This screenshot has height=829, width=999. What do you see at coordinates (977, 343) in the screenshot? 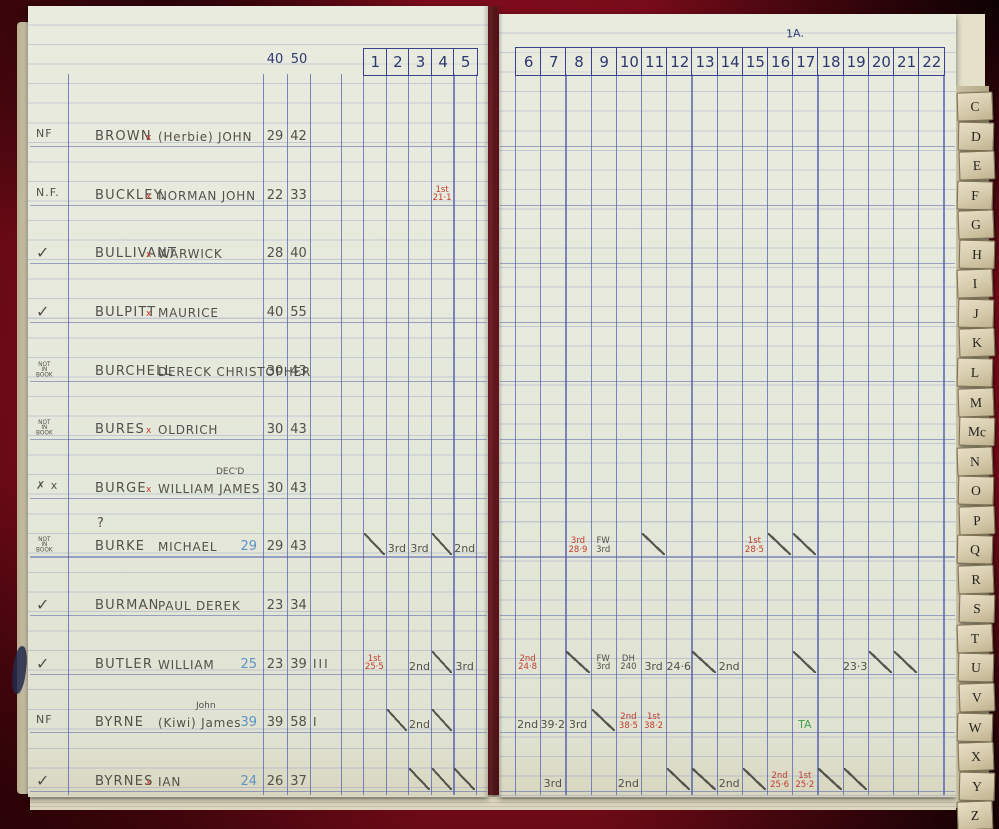
I see `index-tab-k: K` at bounding box center [977, 343].